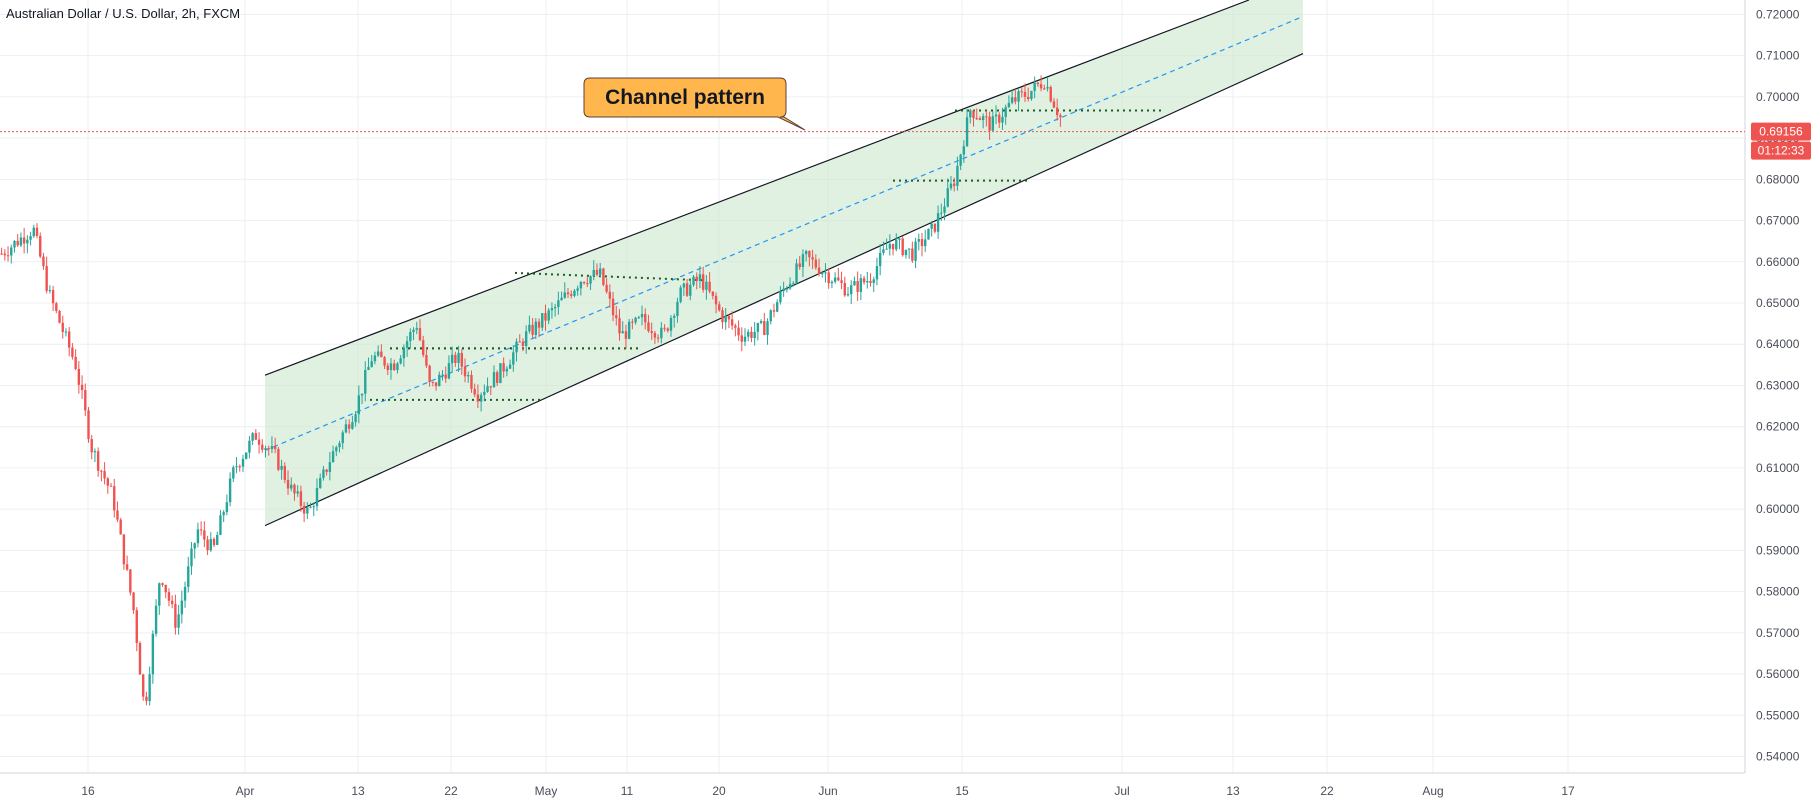 The width and height of the screenshot is (1814, 804). I want to click on y-tick-label: 0.71000, so click(1778, 56).